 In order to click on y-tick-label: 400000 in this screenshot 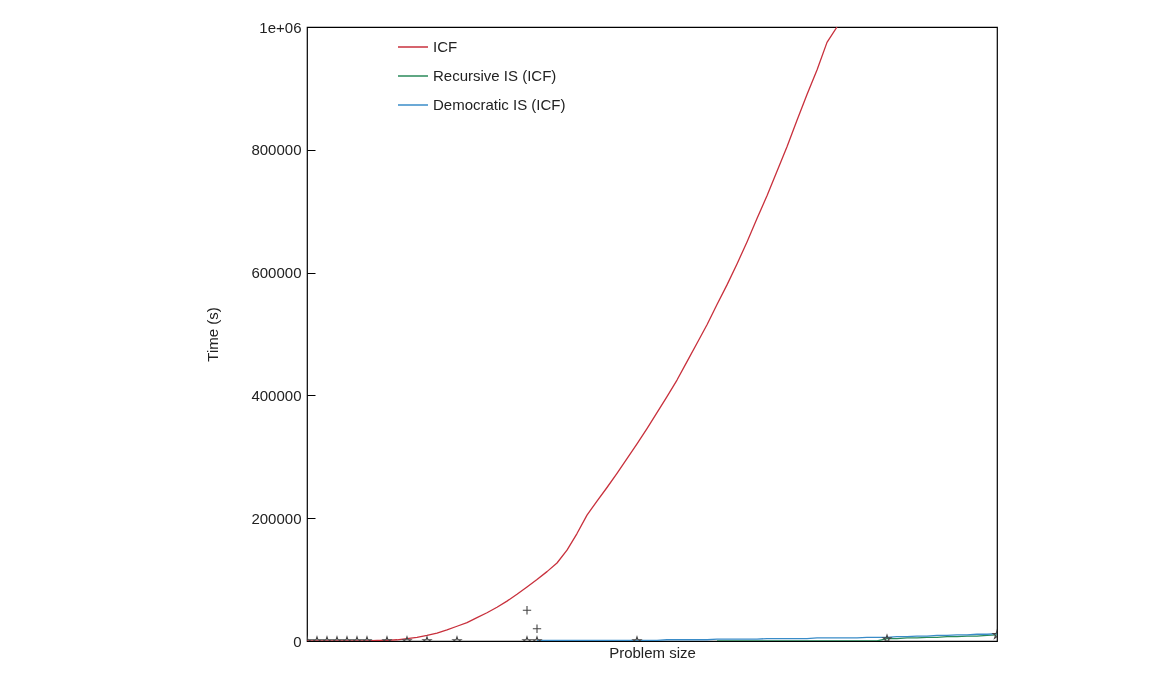, I will do `click(276, 395)`.